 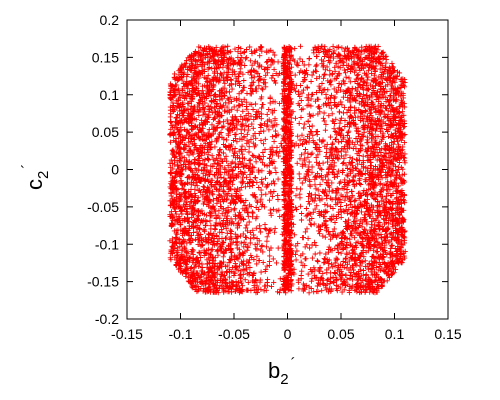 I want to click on y-axis-label-prime: ´, so click(x=27, y=166).